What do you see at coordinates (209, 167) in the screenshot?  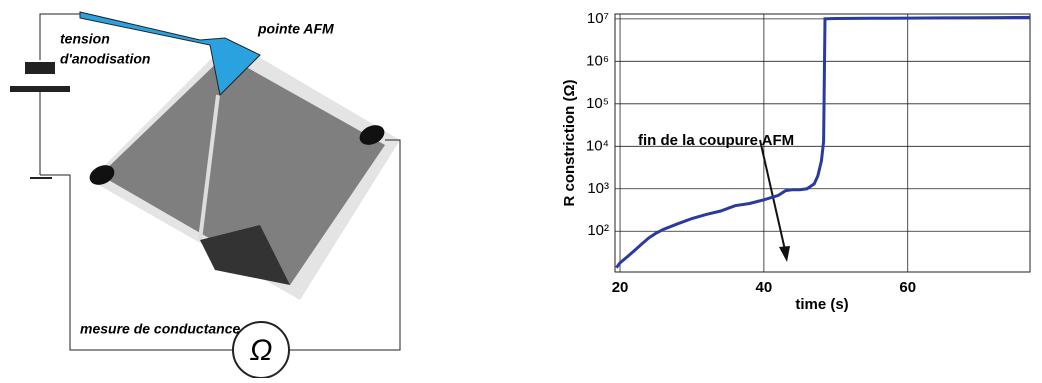 I see `cut-line` at bounding box center [209, 167].